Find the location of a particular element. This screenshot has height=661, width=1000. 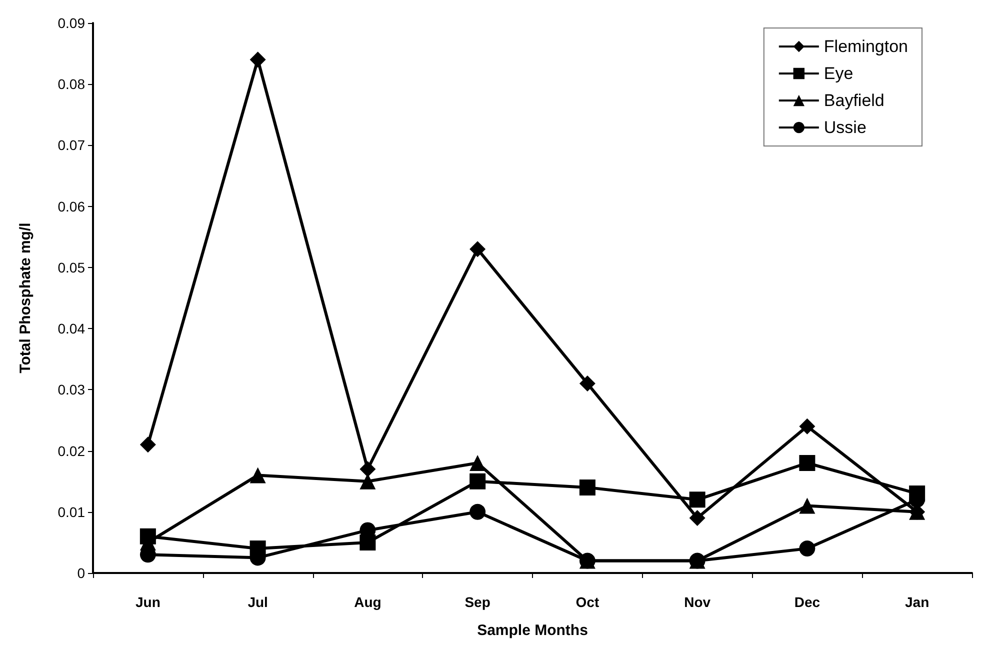

y-tick-label: 0.04 is located at coordinates (72, 328).